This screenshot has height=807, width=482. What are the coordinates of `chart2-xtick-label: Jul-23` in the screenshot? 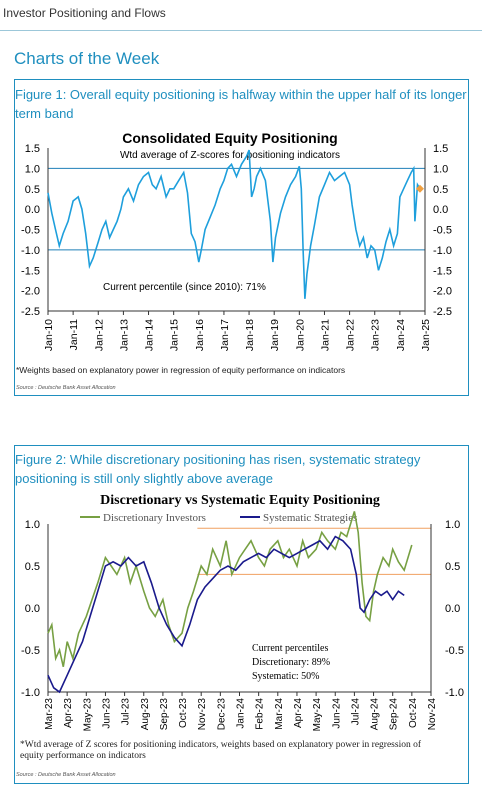 It's located at (126, 712).